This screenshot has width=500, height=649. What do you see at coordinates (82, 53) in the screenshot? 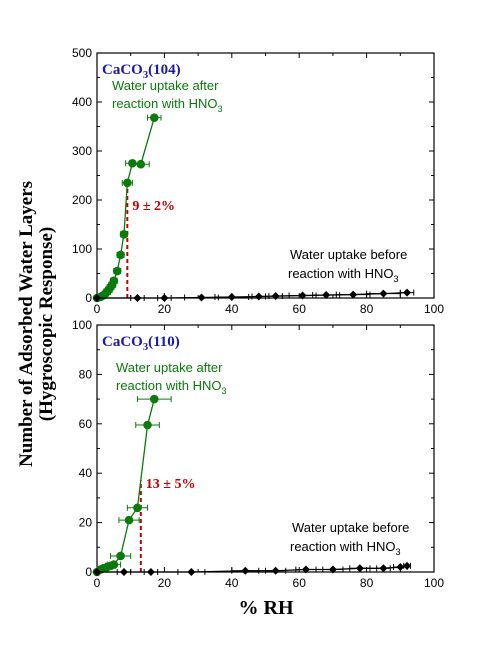
I see `y-tick-label: 500` at bounding box center [82, 53].